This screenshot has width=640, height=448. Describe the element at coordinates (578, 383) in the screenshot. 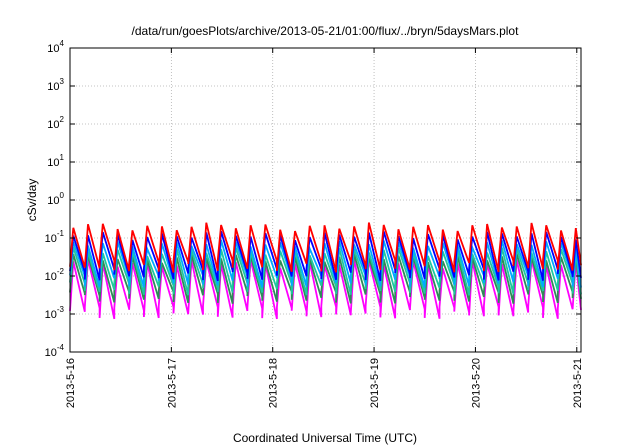

I see `x-tick-label: 2013-5-21` at that location.